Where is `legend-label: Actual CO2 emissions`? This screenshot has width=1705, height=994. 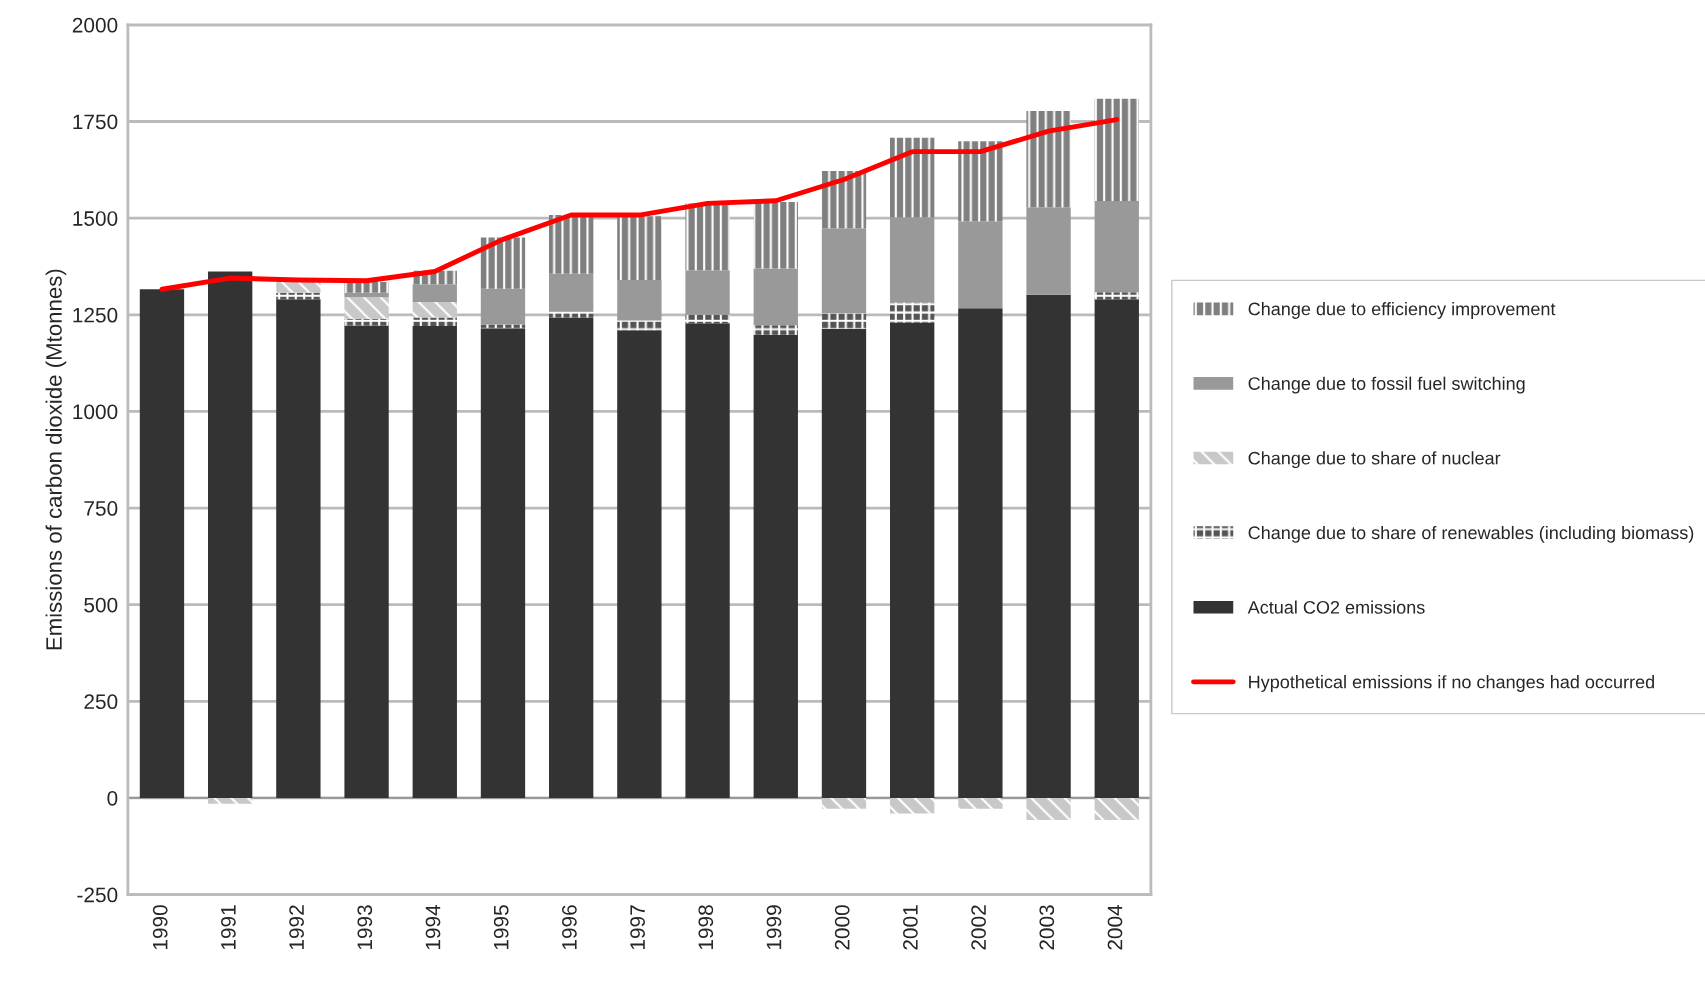 legend-label: Actual CO2 emissions is located at coordinates (1336, 607).